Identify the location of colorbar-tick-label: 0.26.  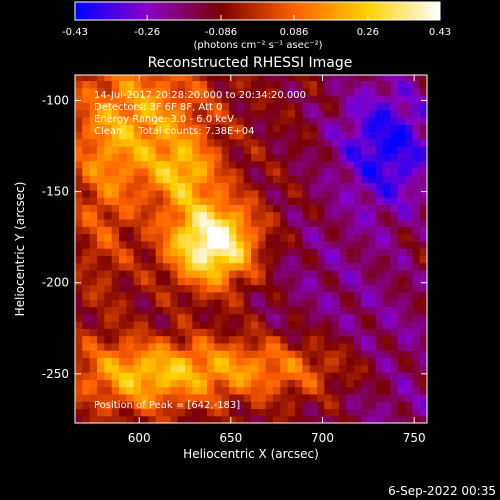
(368, 32).